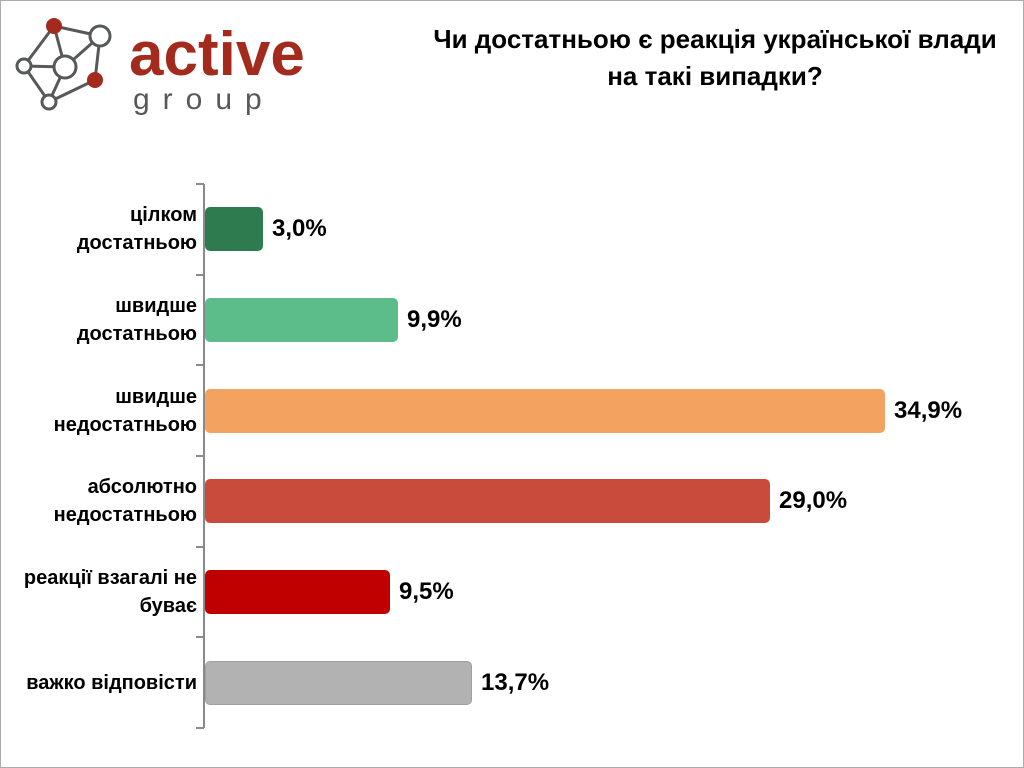 This screenshot has height=768, width=1024. What do you see at coordinates (168, 606) in the screenshot?
I see `category-label-line: буває` at bounding box center [168, 606].